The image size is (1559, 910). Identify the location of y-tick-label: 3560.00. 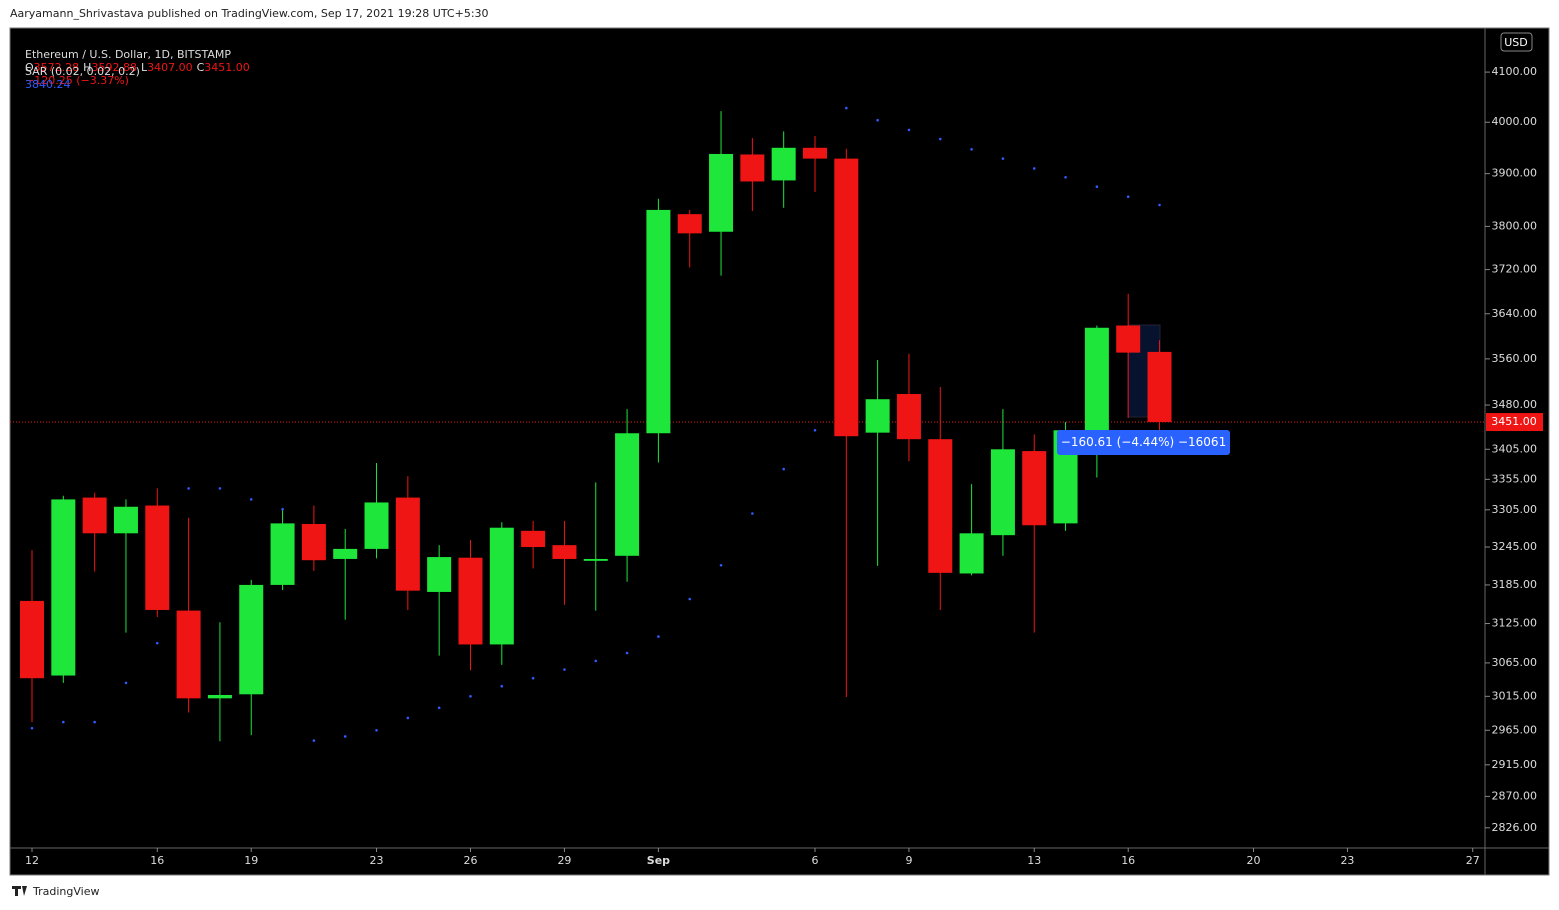
(1515, 358).